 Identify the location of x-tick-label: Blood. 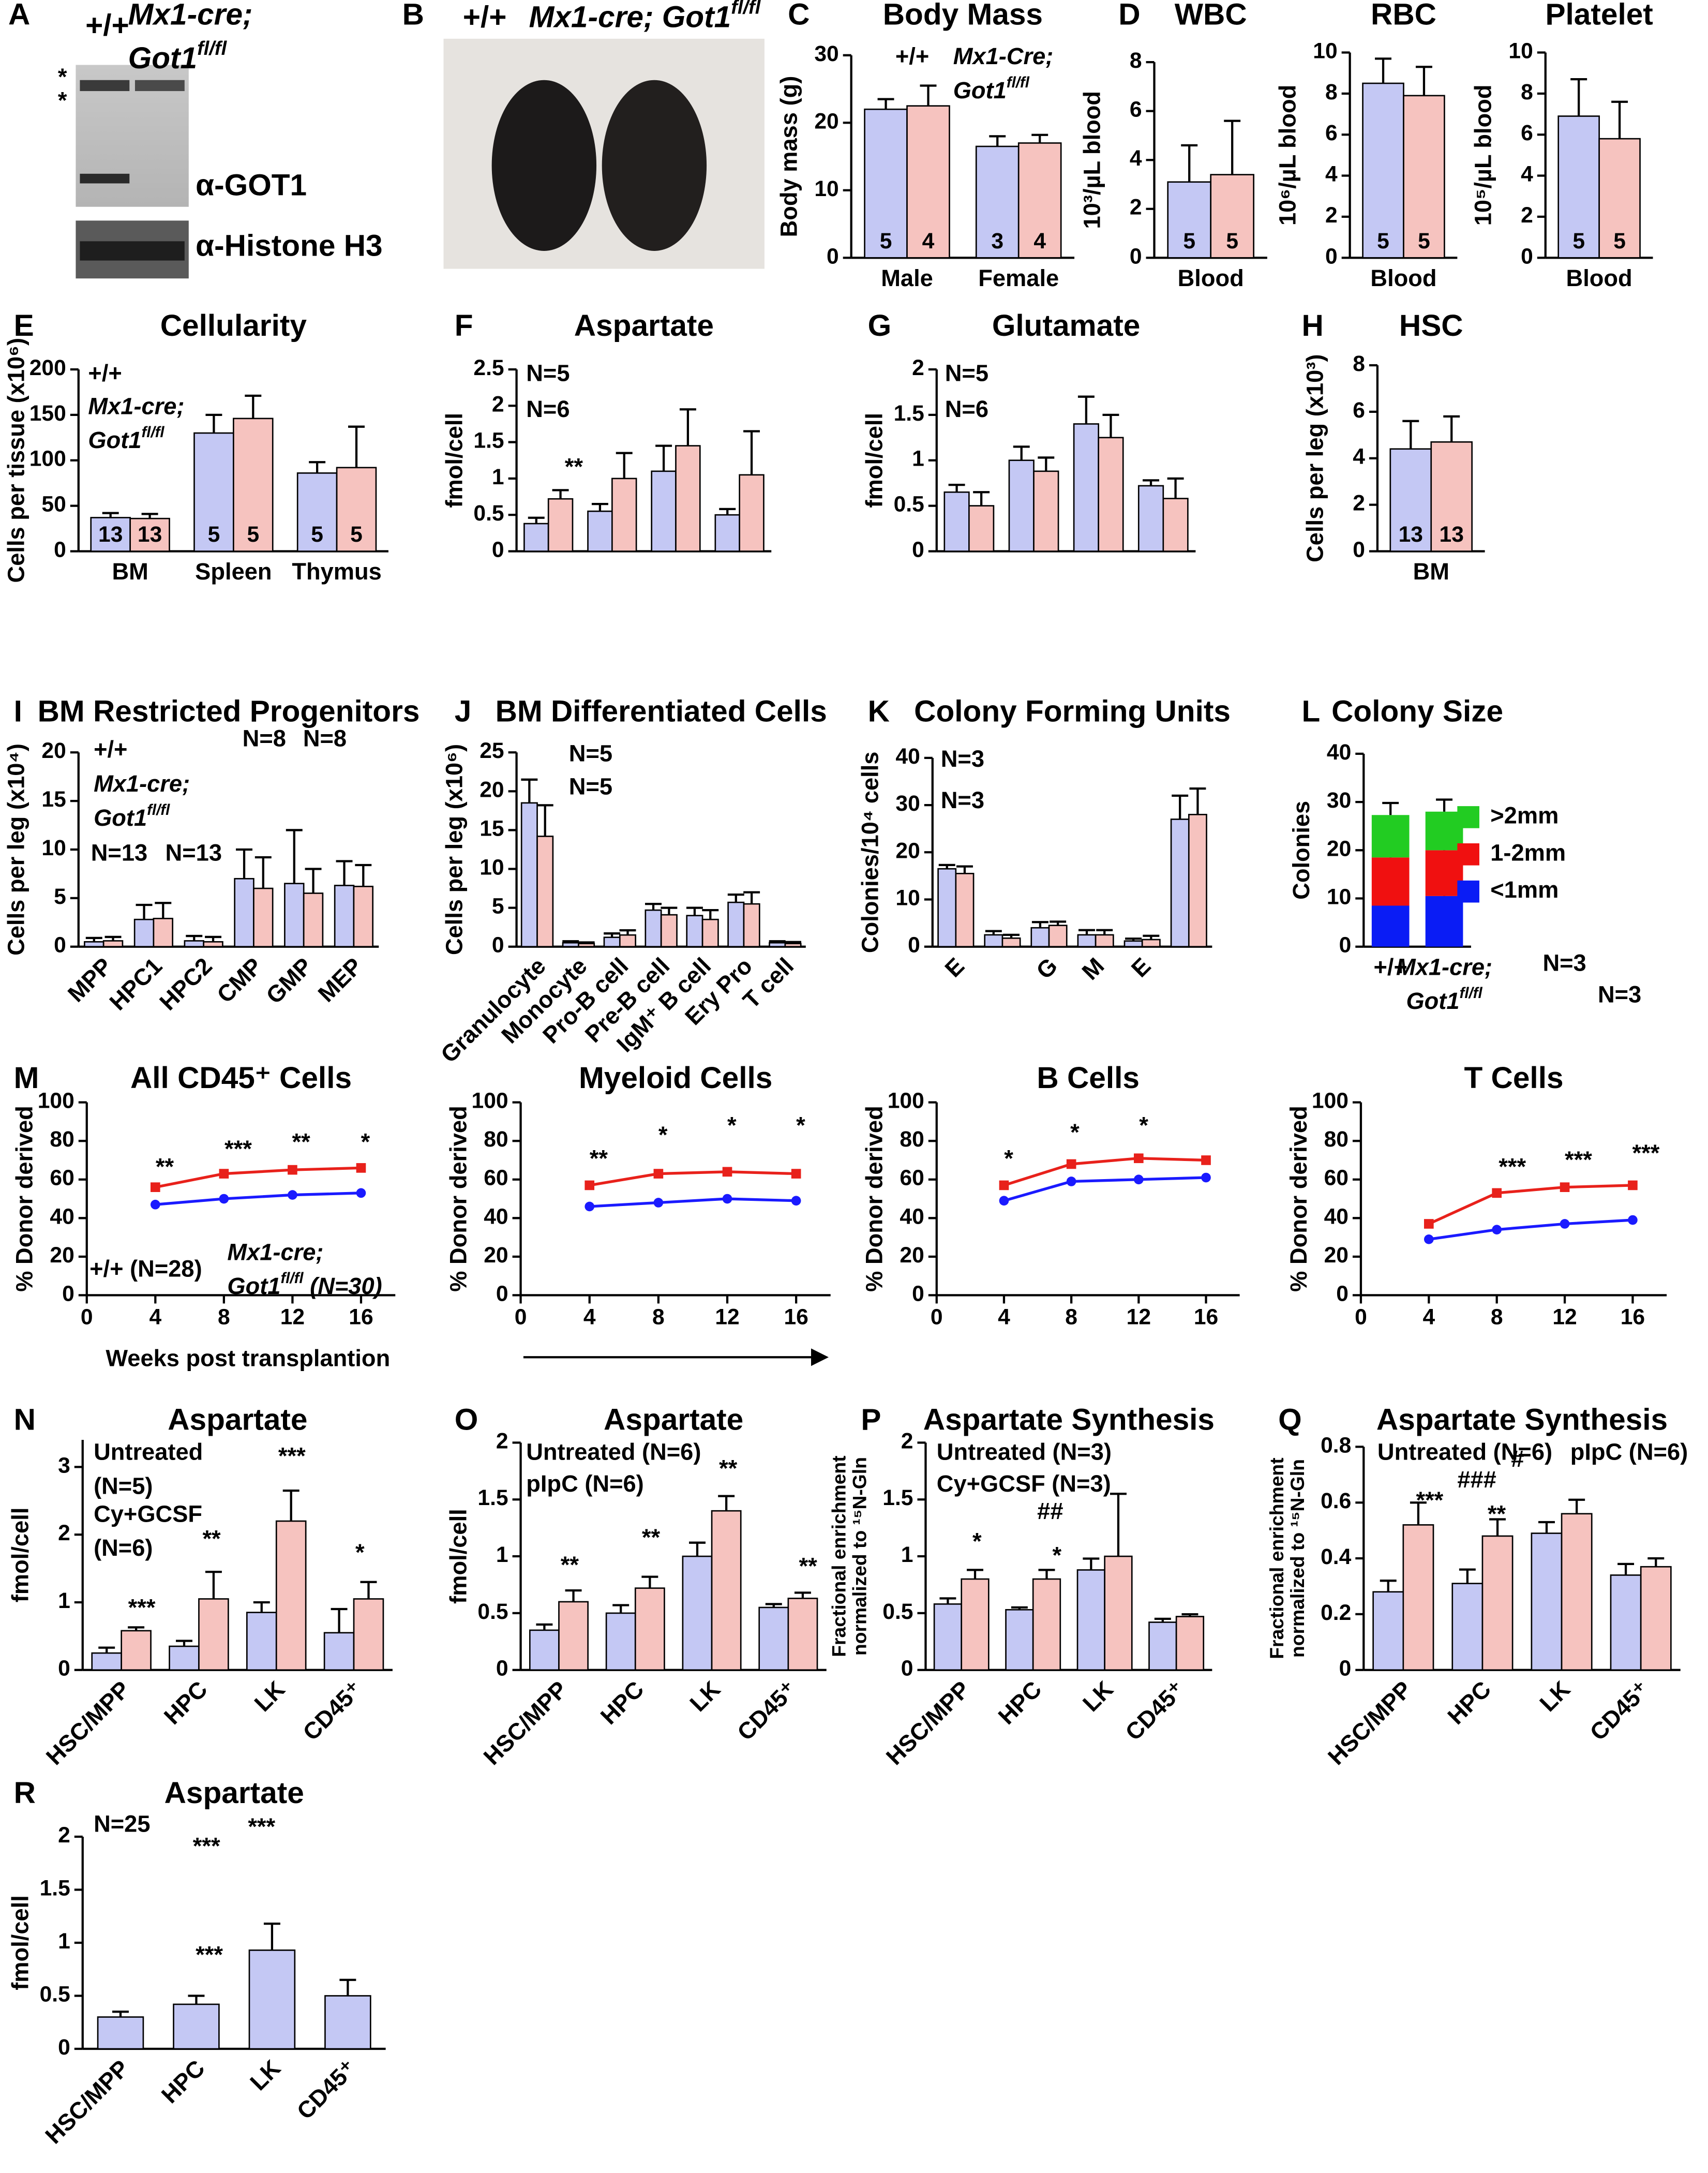
(1403, 278).